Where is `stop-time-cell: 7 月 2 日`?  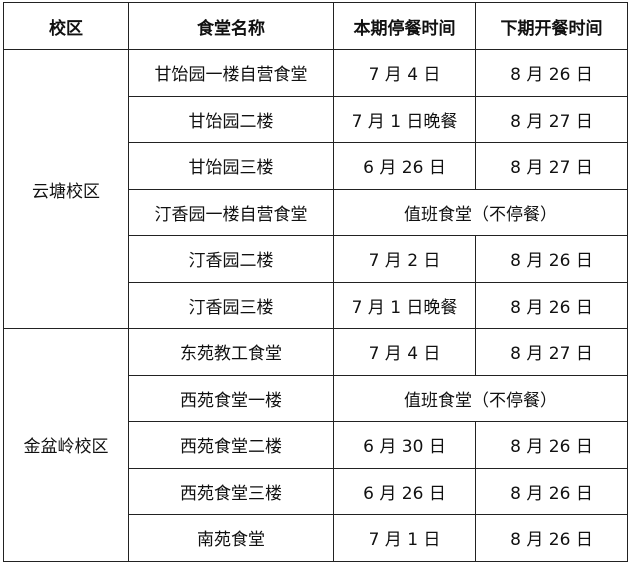 stop-time-cell: 7 月 2 日 is located at coordinates (404, 259).